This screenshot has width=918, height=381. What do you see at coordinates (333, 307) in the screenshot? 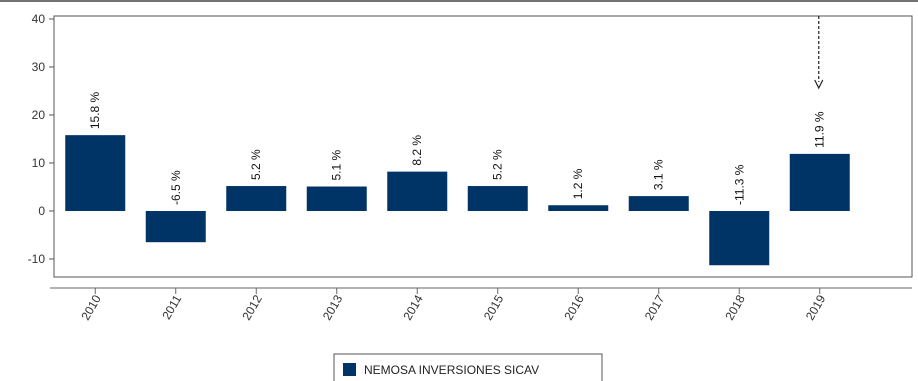
I see `x-tick-label: 2013` at bounding box center [333, 307].